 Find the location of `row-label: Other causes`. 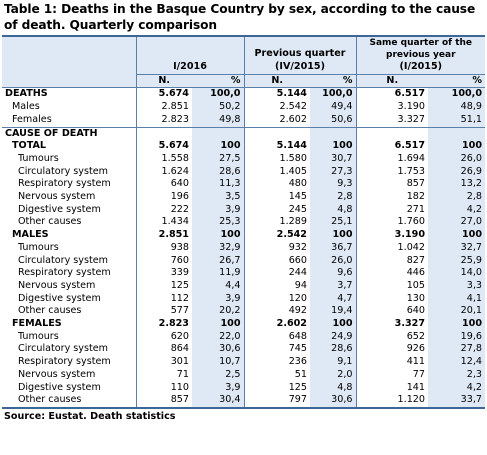

row-label: Other causes is located at coordinates (50, 311).